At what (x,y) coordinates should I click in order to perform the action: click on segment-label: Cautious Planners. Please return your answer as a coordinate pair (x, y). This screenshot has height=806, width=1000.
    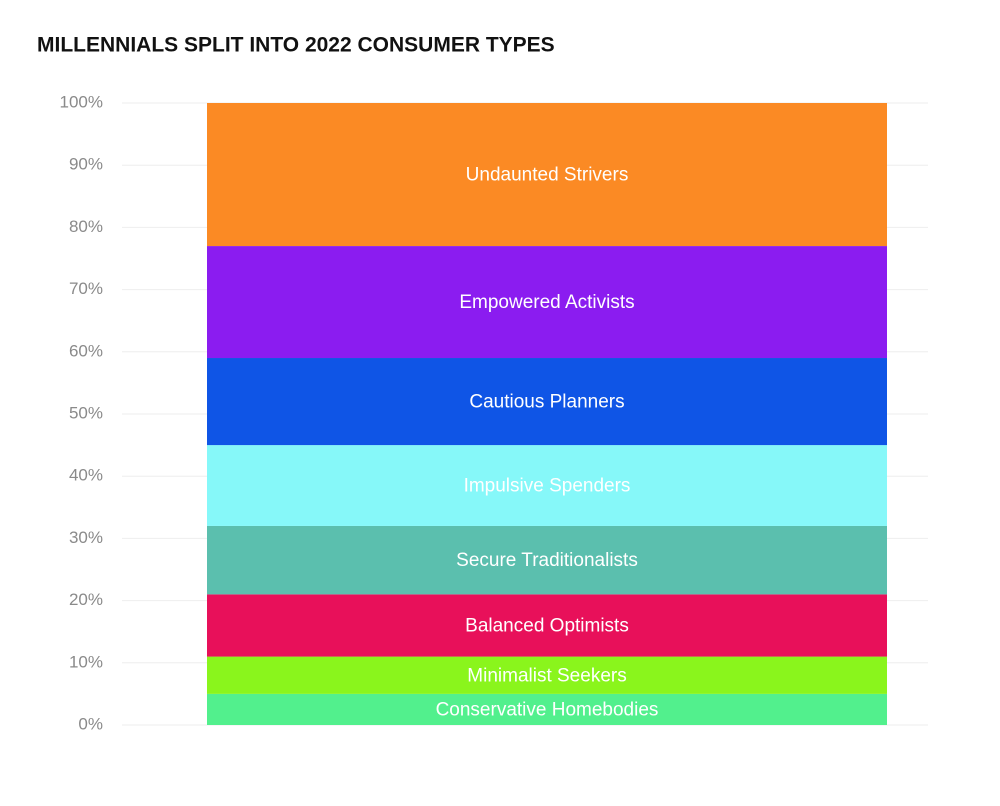
    Looking at the image, I should click on (546, 402).